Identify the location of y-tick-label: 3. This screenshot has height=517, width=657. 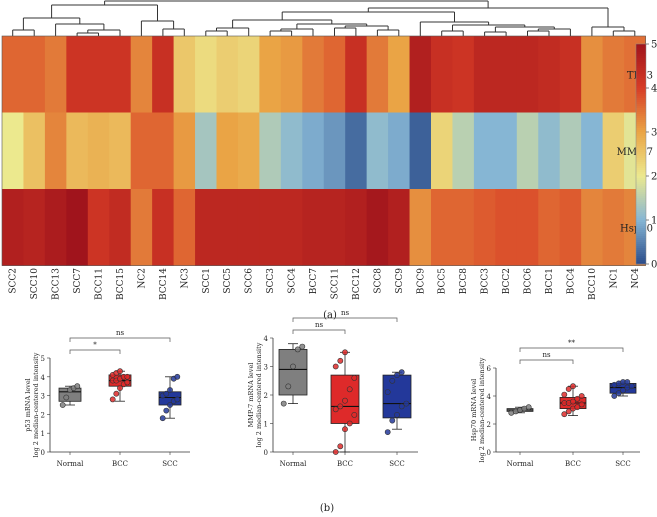
(43, 397).